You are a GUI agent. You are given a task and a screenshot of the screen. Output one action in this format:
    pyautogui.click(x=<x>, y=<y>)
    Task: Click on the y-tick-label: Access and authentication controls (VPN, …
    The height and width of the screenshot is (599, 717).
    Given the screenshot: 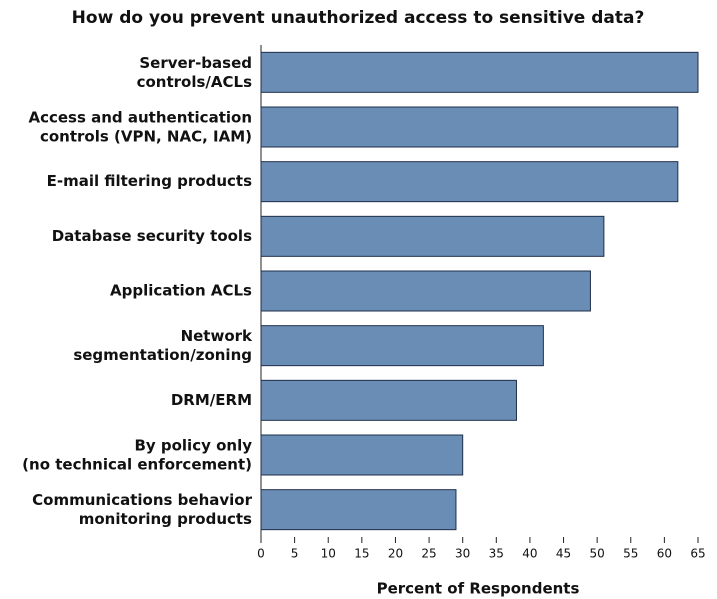 What is the action you would take?
    pyautogui.click(x=140, y=126)
    